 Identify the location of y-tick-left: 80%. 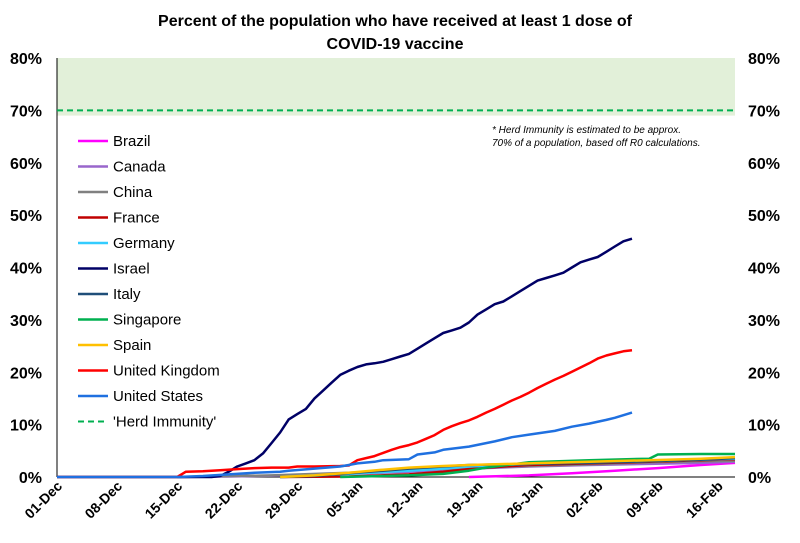
(26, 59).